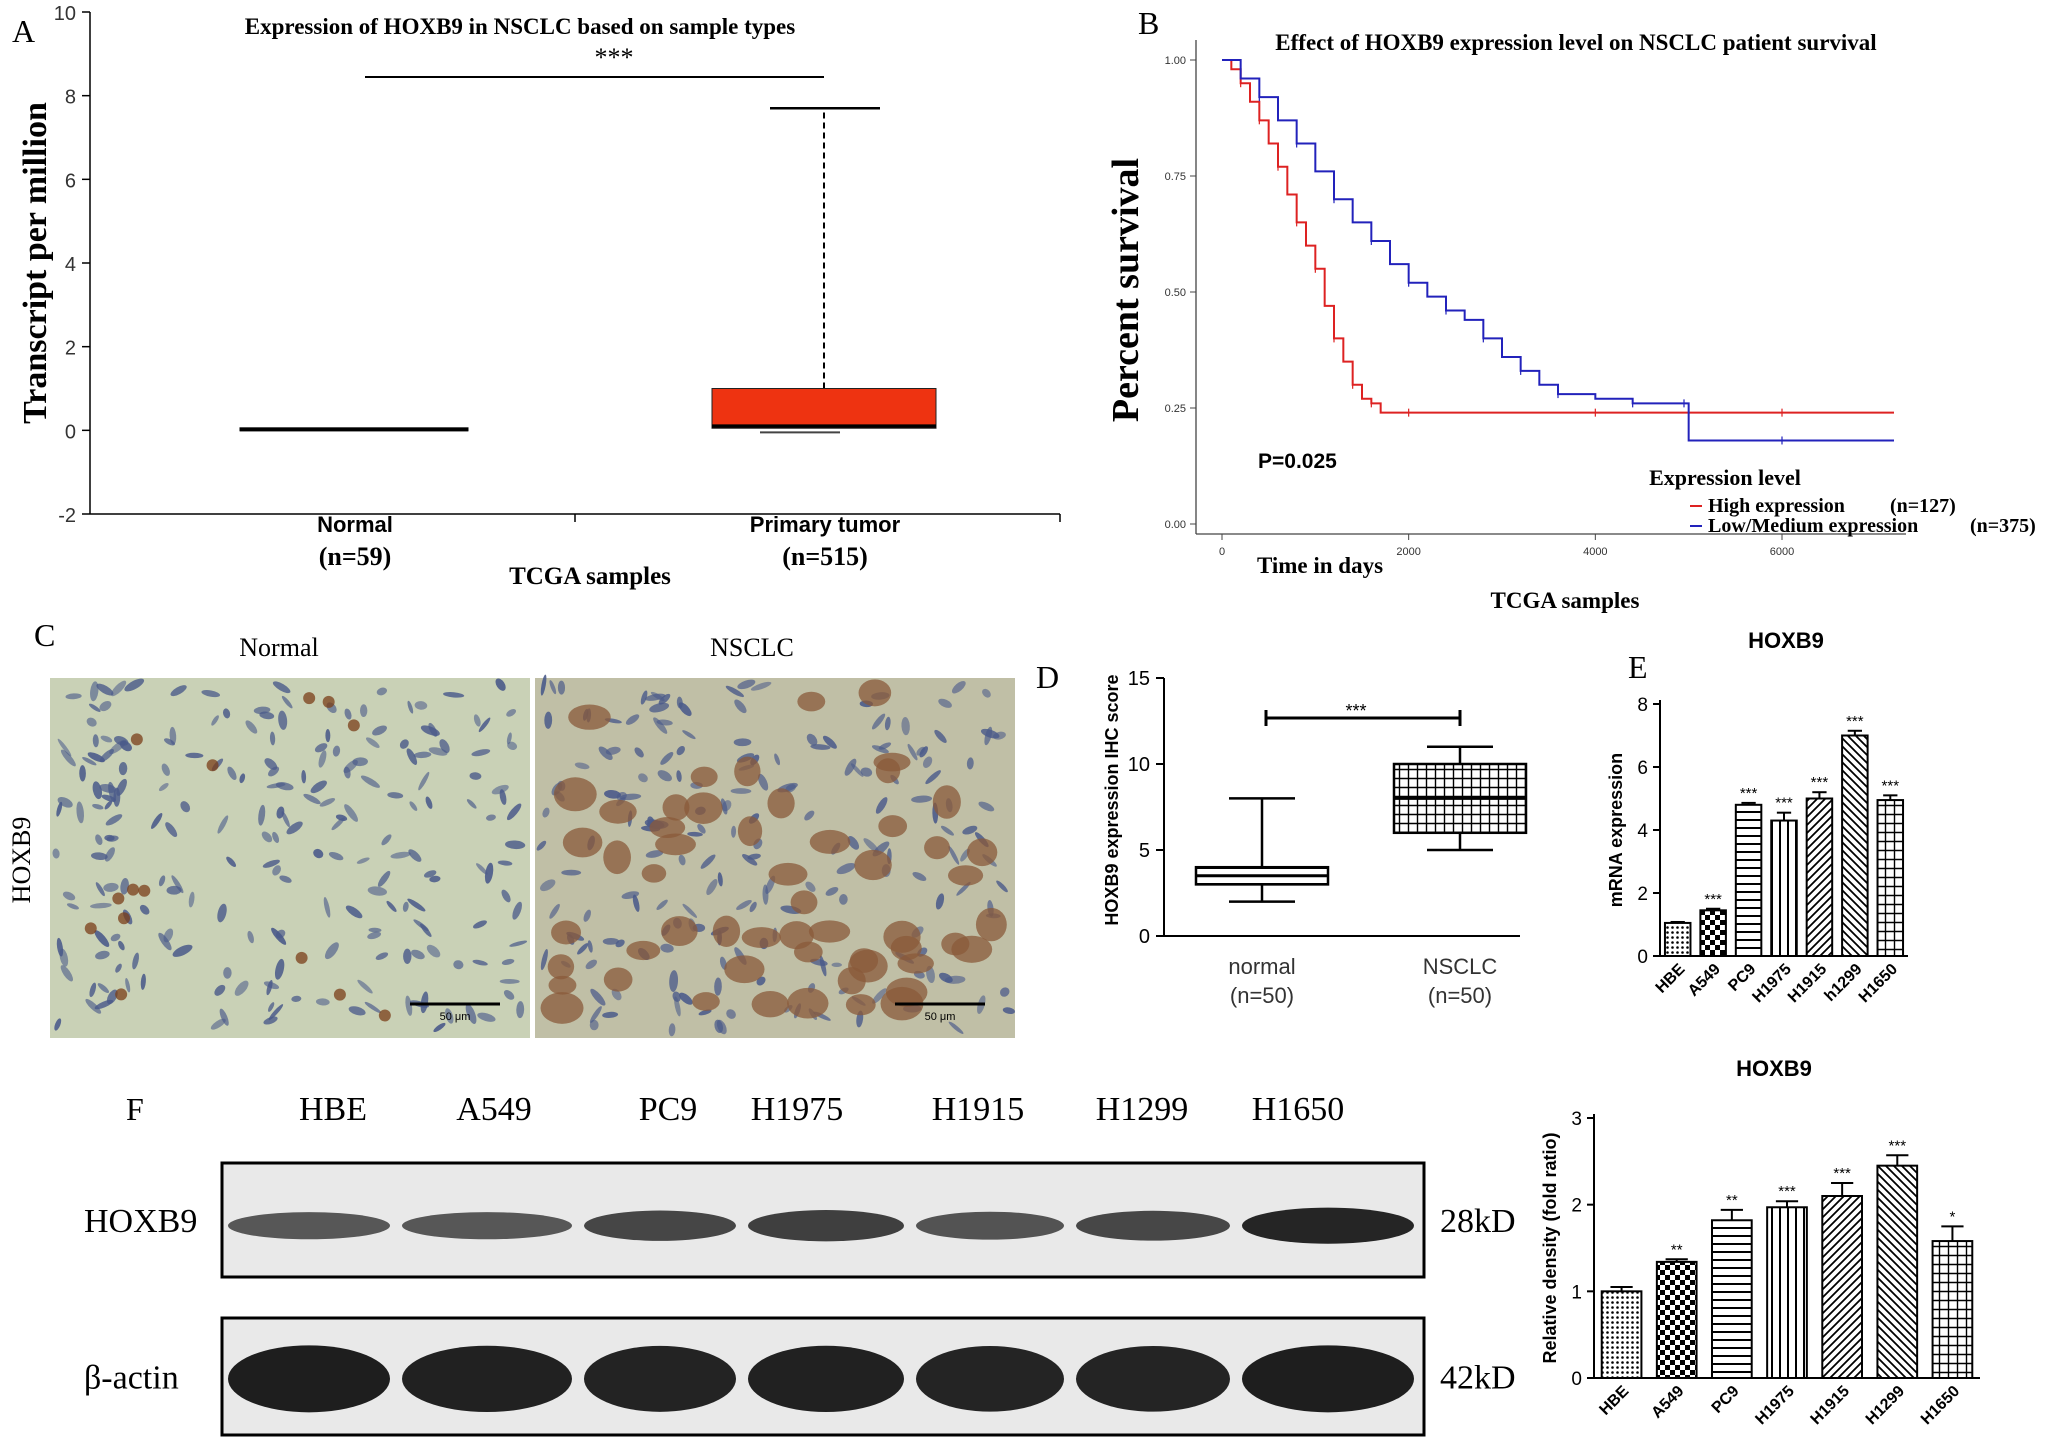  What do you see at coordinates (1595, 552) in the screenshot?
I see `chart-b-x-tick-label: 4000` at bounding box center [1595, 552].